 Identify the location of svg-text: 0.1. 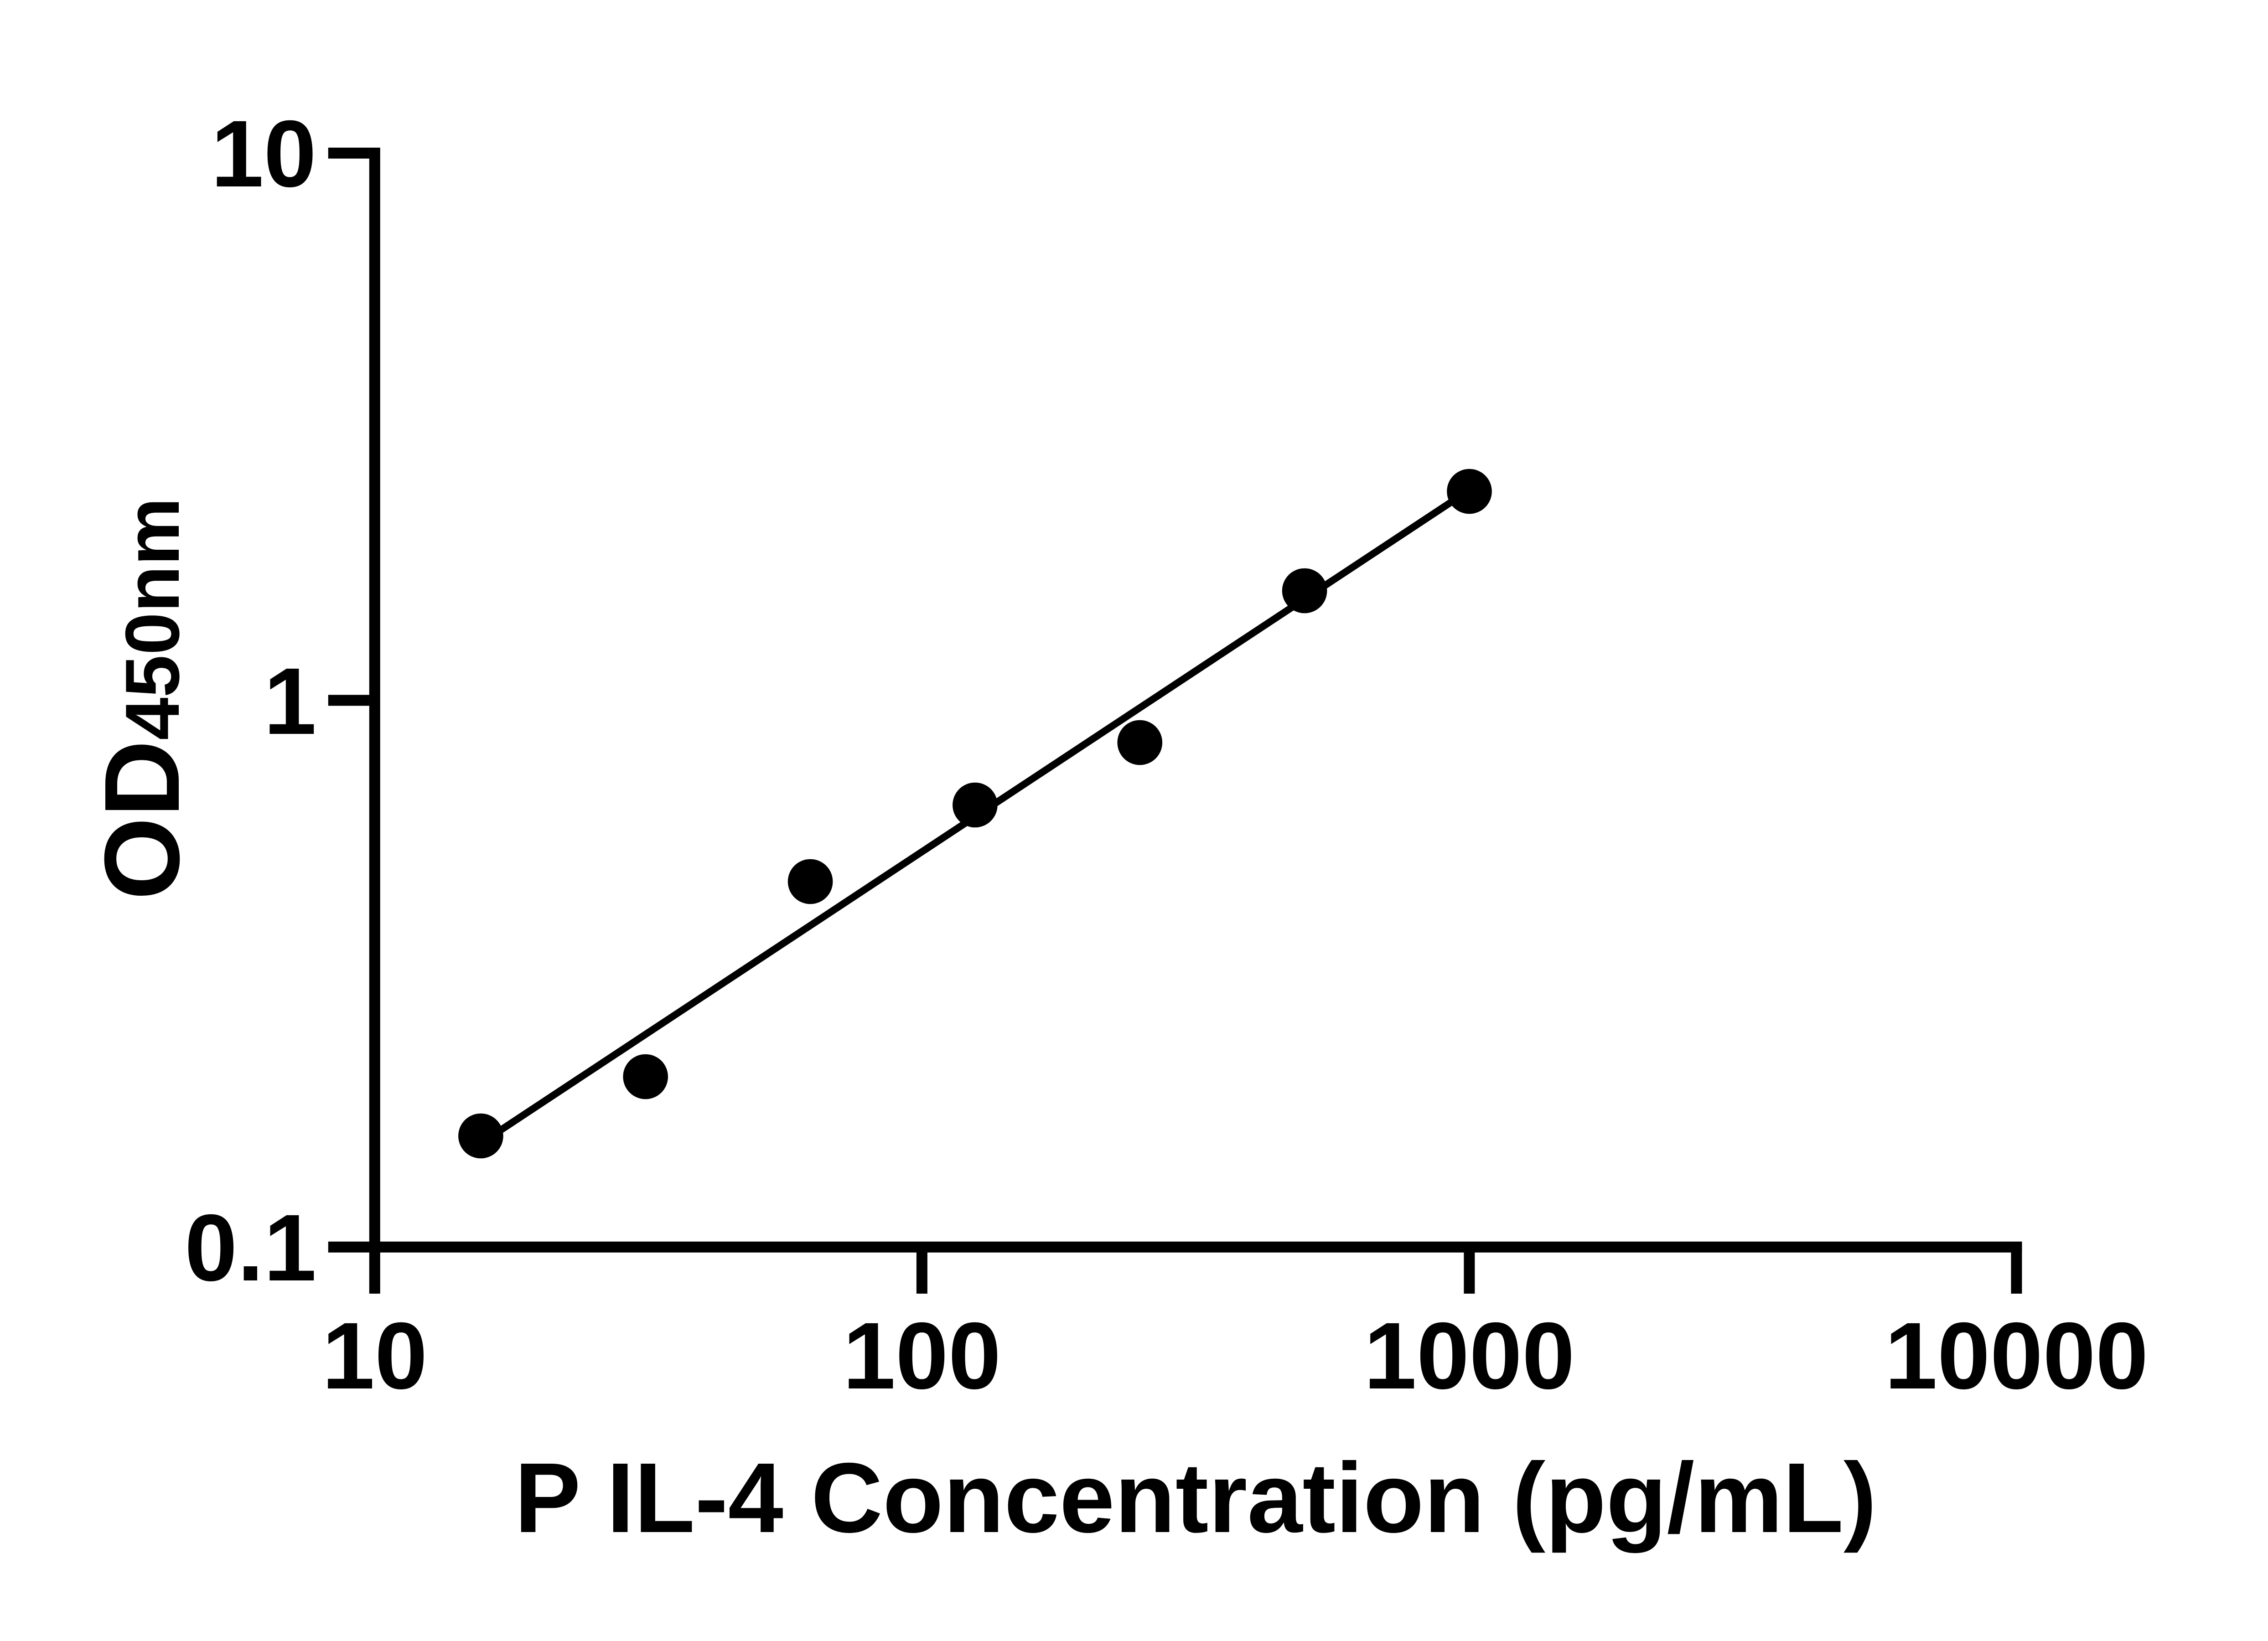
(250, 1248).